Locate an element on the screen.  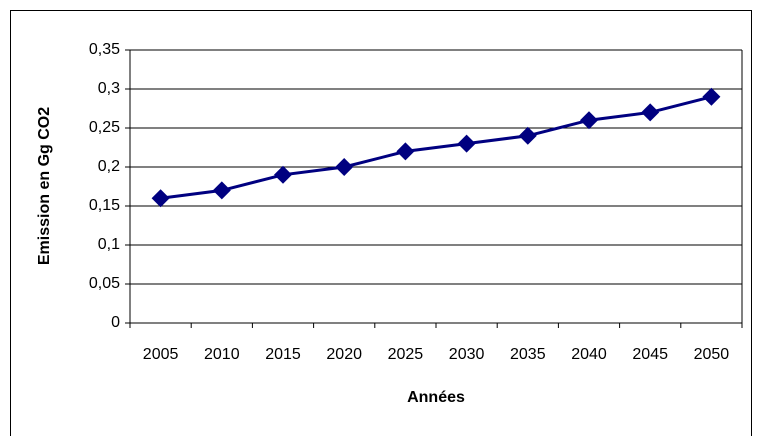
y-tick-label: 0,35 is located at coordinates (104, 49).